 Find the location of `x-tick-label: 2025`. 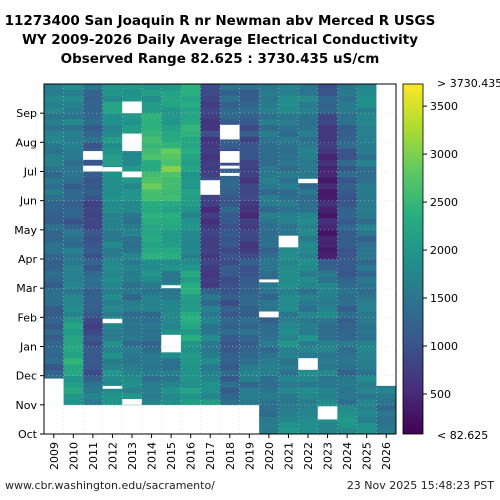

x-tick-label: 2025 is located at coordinates (367, 456).